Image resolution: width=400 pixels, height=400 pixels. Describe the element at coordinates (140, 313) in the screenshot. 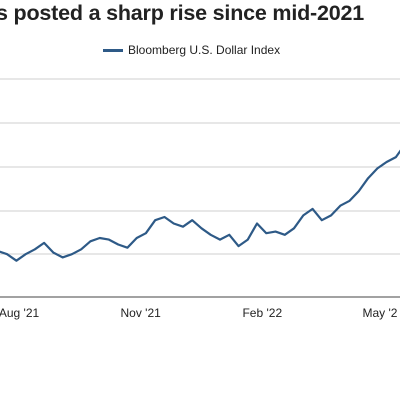

I see `x-tick-label: Nov '21` at that location.